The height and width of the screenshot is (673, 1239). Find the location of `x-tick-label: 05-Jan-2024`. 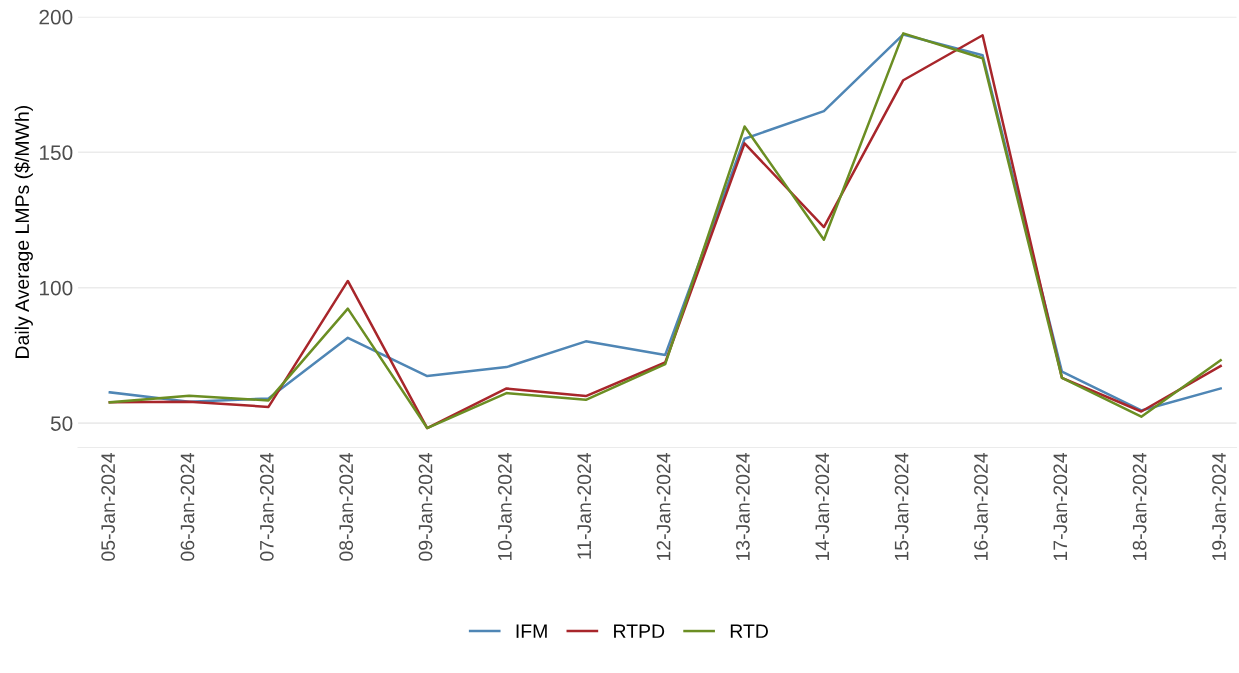

x-tick-label: 05-Jan-2024 is located at coordinates (108, 506).